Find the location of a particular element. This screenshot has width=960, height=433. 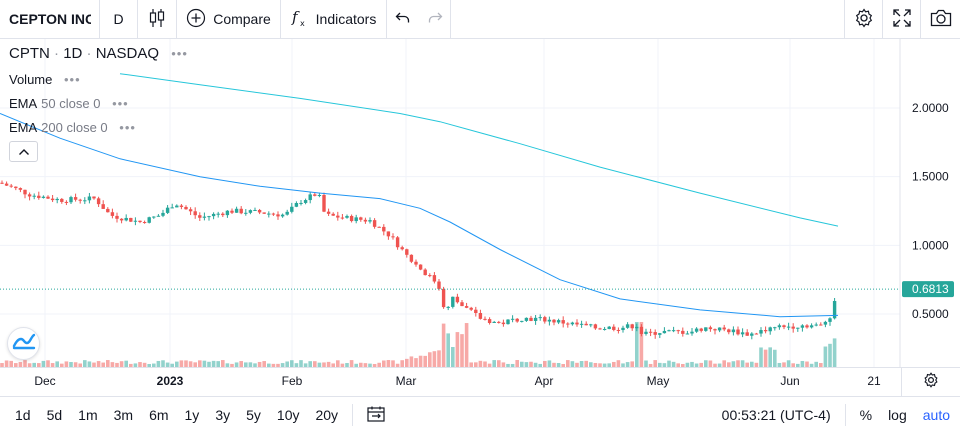

settings-button is located at coordinates (863, 19).